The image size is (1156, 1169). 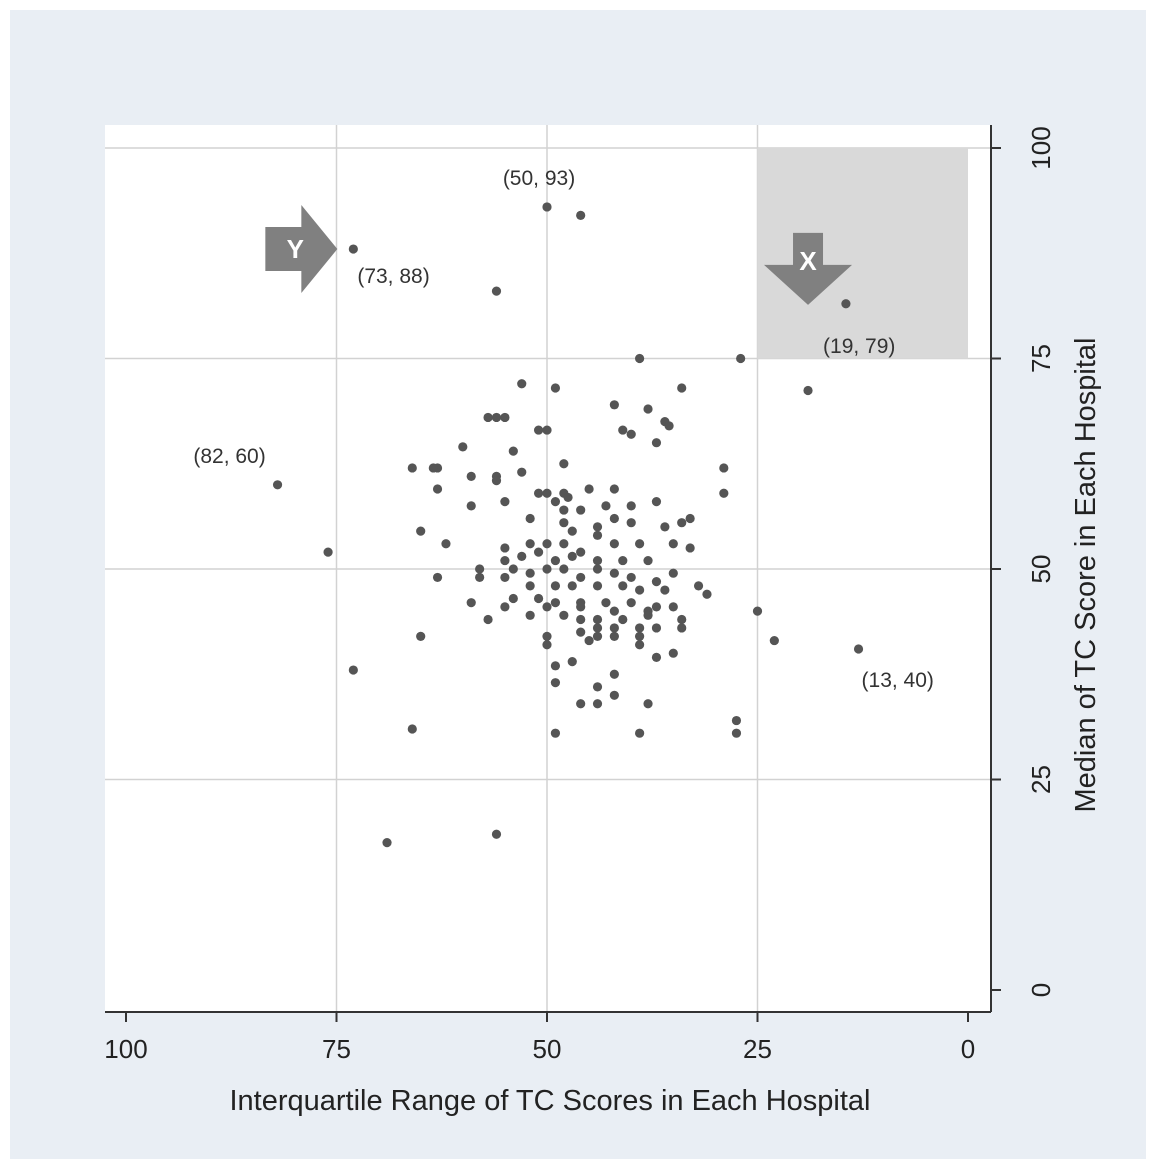 I want to click on arrow-marker-x: X, so click(x=808, y=268).